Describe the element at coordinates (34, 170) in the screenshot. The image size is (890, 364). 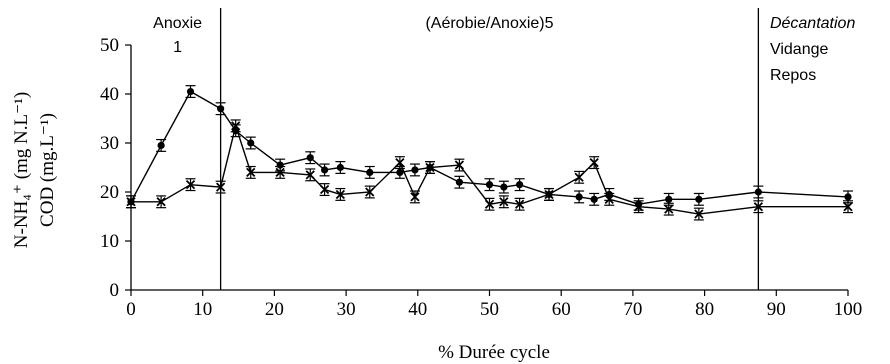
I see `y-axis-label: N-NH₄⁺ (mg N.L⁻¹) COD (mg.L⁻¹)` at that location.